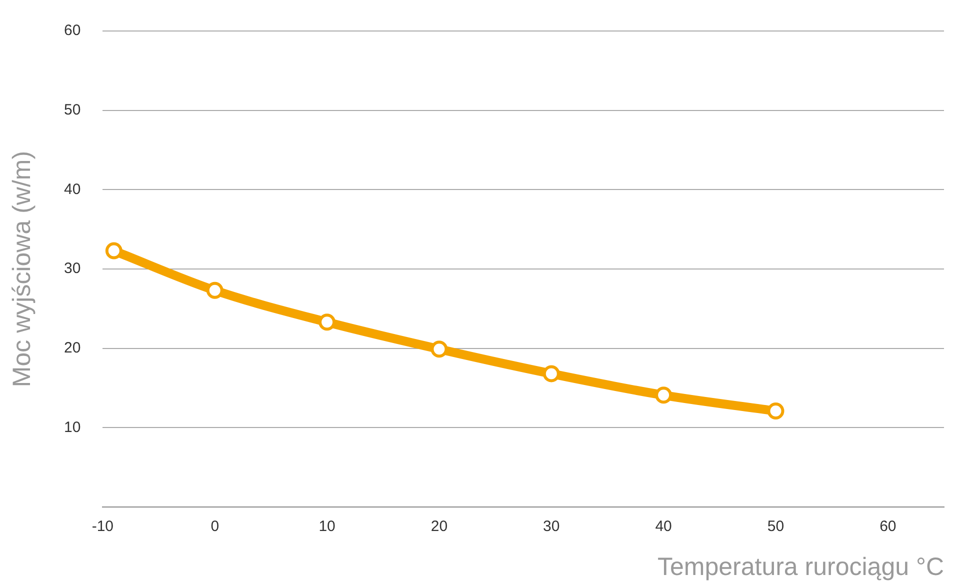  Describe the element at coordinates (72, 427) in the screenshot. I see `y-tick-label: 10` at that location.